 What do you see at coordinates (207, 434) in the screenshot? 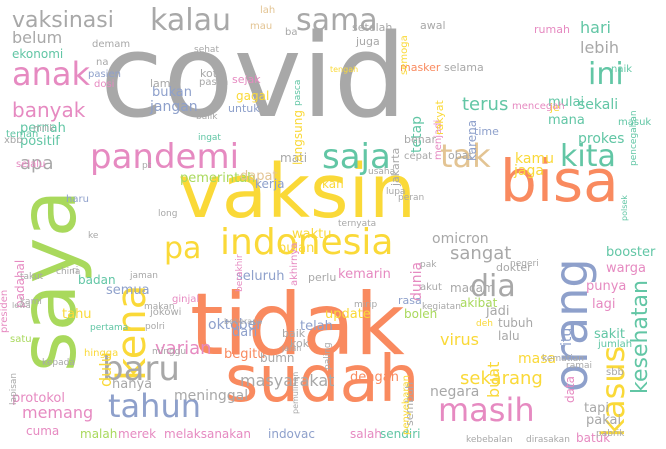
I see `cloud-word: melaksanakan` at bounding box center [207, 434].